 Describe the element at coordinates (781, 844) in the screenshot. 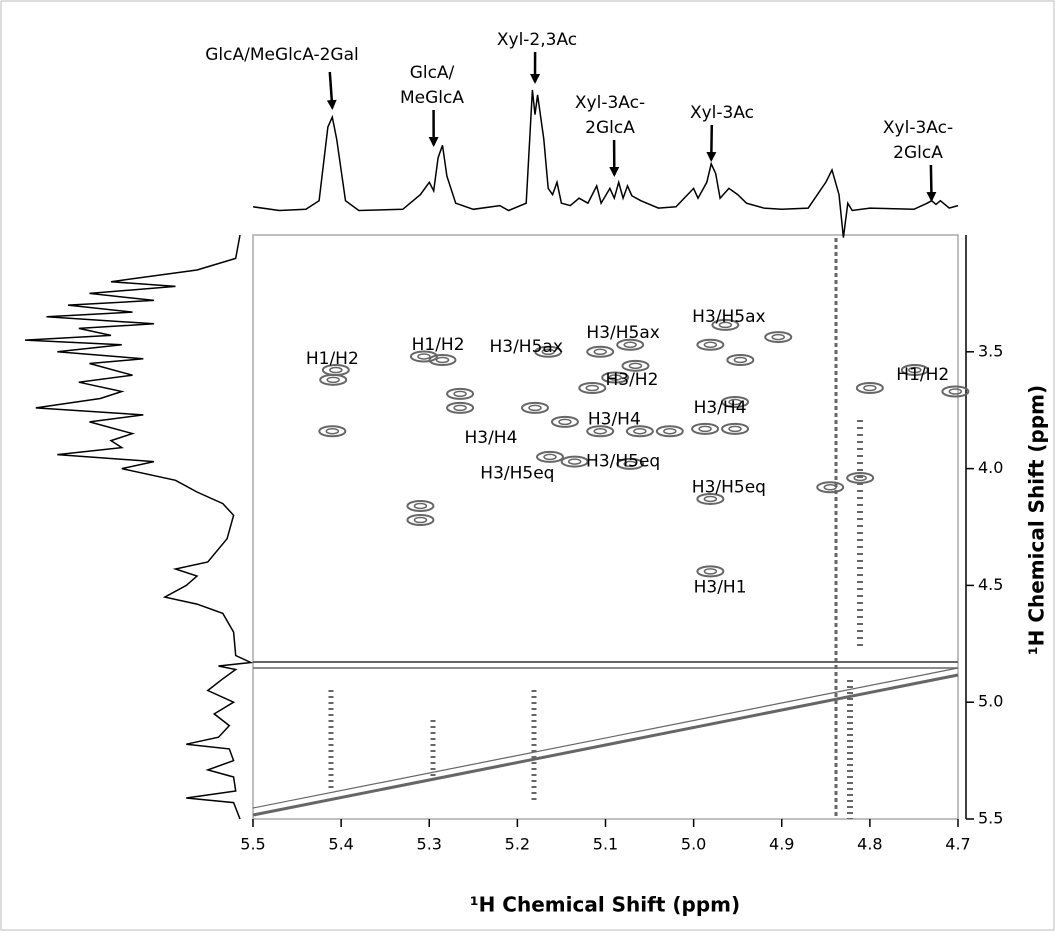

I see `x-tick-label: 4.9` at that location.